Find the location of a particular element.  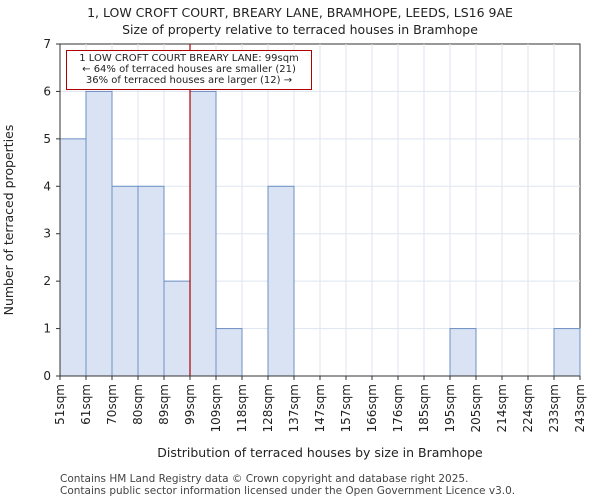

x-tick-label: 243sqm is located at coordinates (580, 408).